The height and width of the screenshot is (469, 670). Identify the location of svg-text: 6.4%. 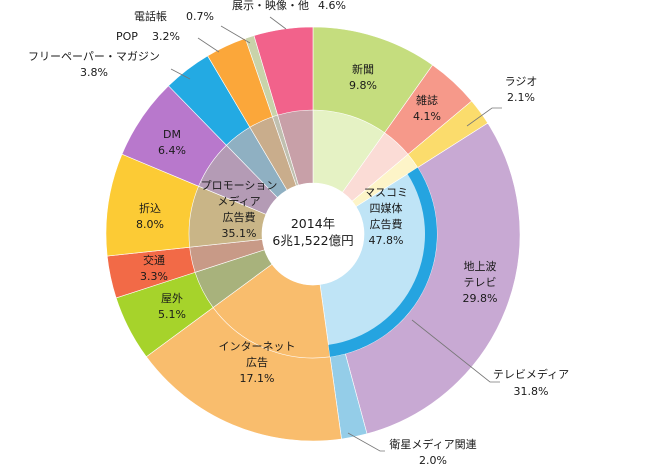
(172, 150).